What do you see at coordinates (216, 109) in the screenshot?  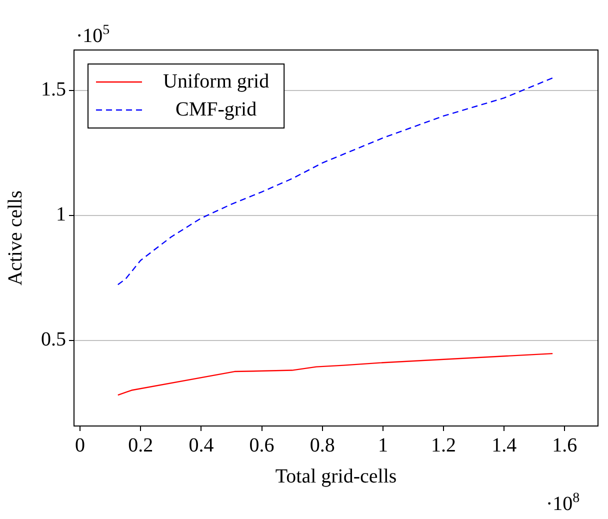 I see `legend-label: CMF-grid` at bounding box center [216, 109].